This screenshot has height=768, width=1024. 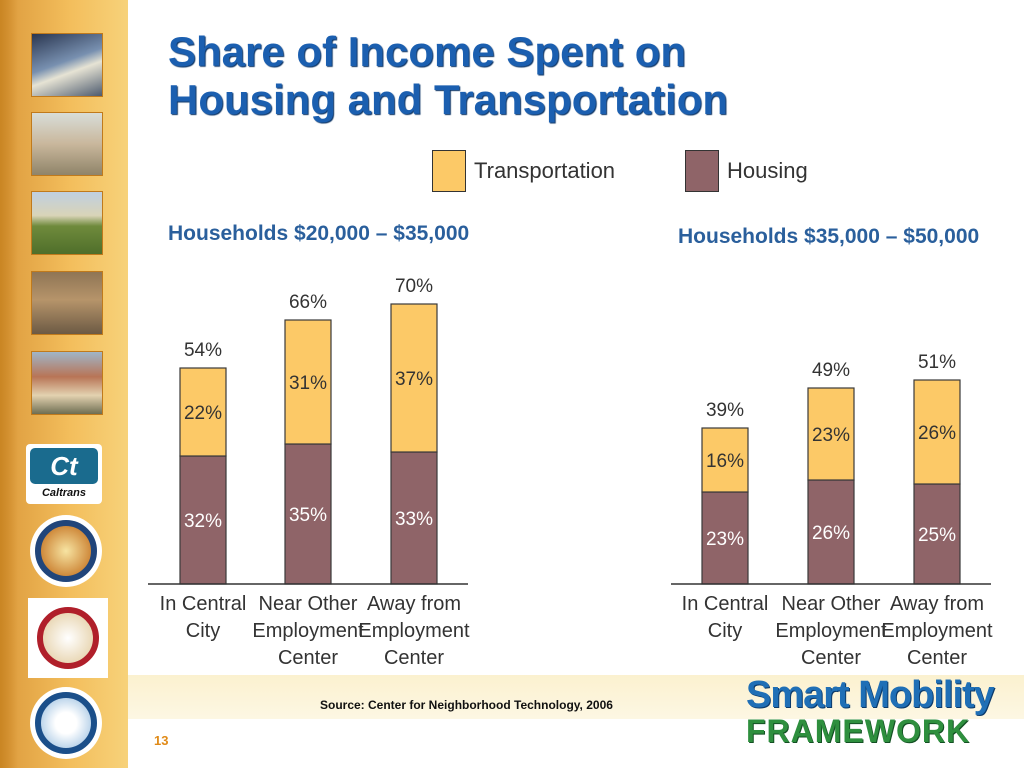 I want to click on bar-label-housing: 33%, so click(x=414, y=519).